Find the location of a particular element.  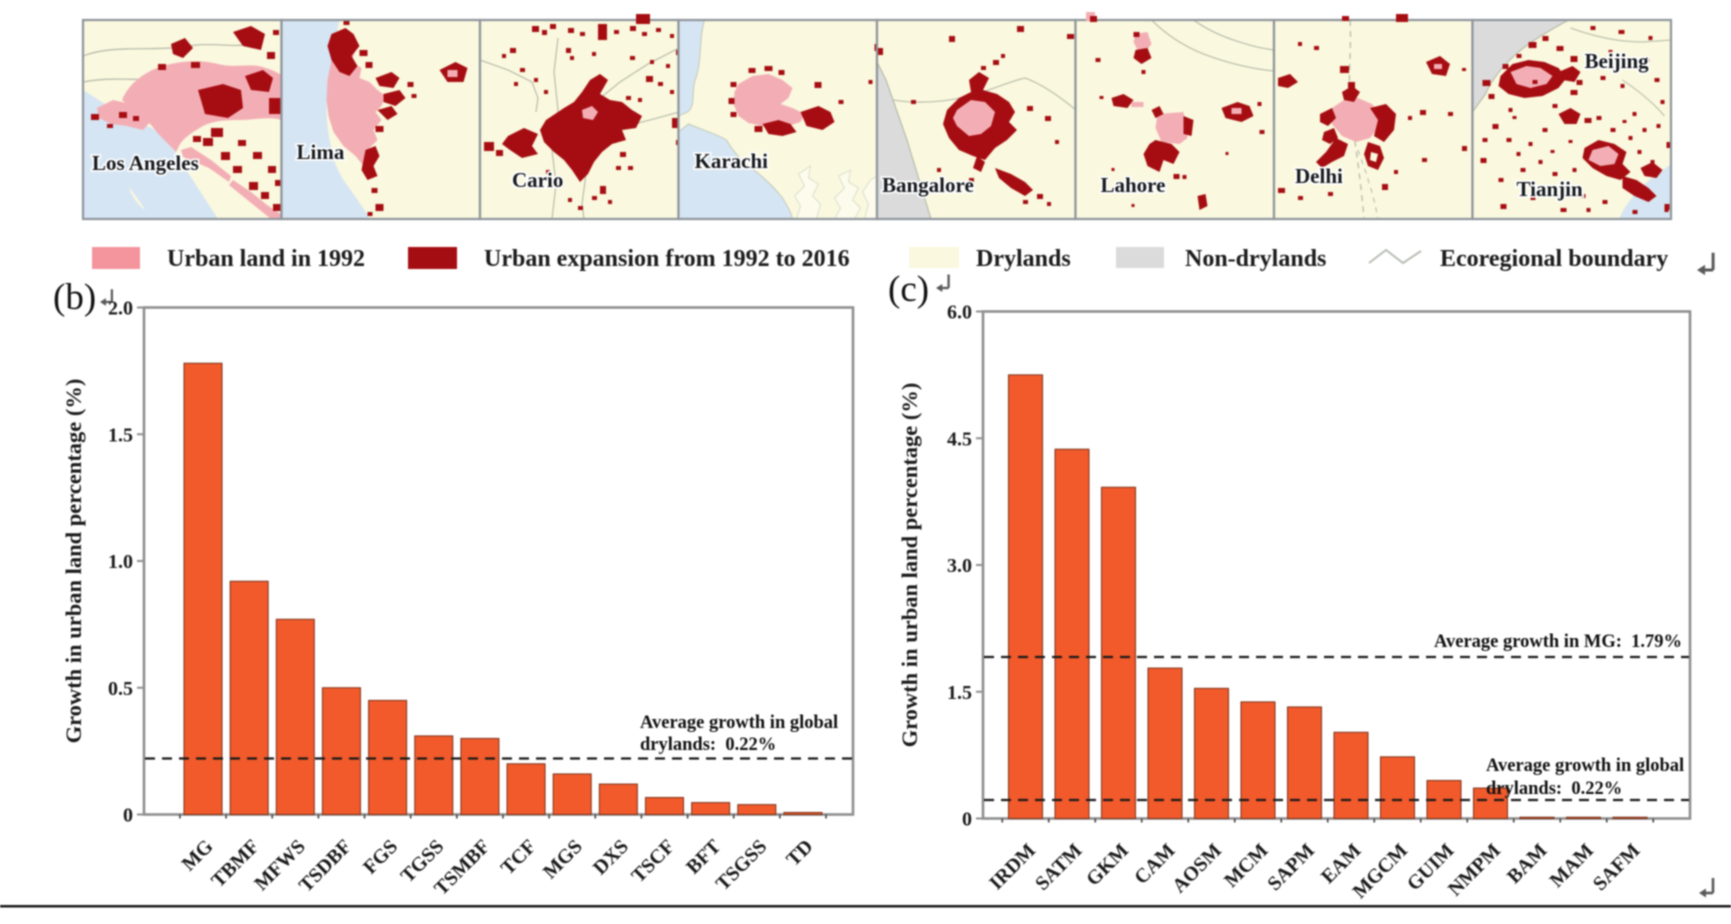

svg-text: Urban land in 1992 is located at coordinates (266, 259).